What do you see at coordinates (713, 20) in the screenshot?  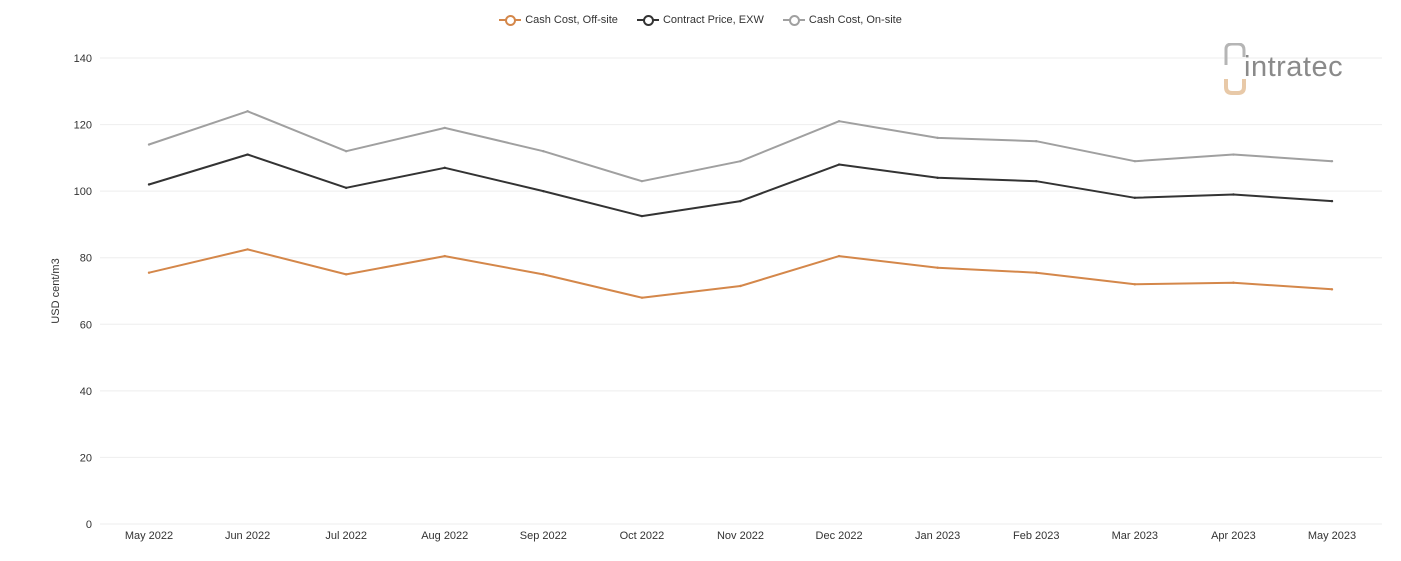 I see `legend-label: Contract Price, EXW` at bounding box center [713, 20].